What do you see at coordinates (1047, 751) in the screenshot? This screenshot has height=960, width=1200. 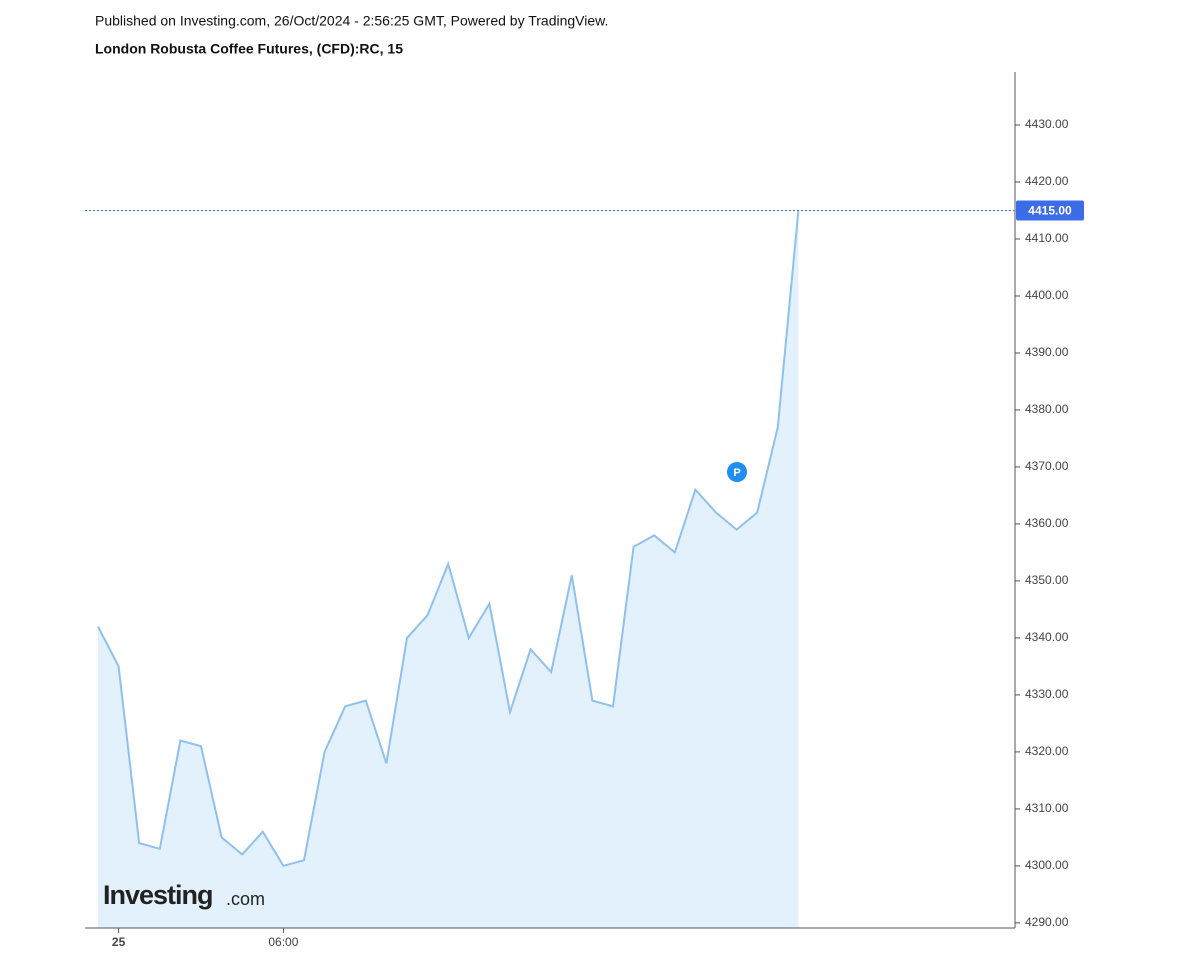 I see `y-tick-label: 4320.00` at bounding box center [1047, 751].